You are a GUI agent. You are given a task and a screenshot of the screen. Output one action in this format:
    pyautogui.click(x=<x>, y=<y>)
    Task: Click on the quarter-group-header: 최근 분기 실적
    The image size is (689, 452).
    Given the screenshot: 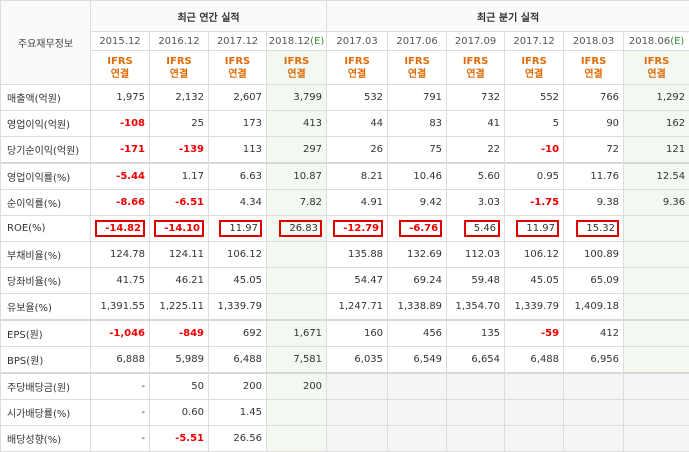 What is the action you would take?
    pyautogui.click(x=508, y=16)
    